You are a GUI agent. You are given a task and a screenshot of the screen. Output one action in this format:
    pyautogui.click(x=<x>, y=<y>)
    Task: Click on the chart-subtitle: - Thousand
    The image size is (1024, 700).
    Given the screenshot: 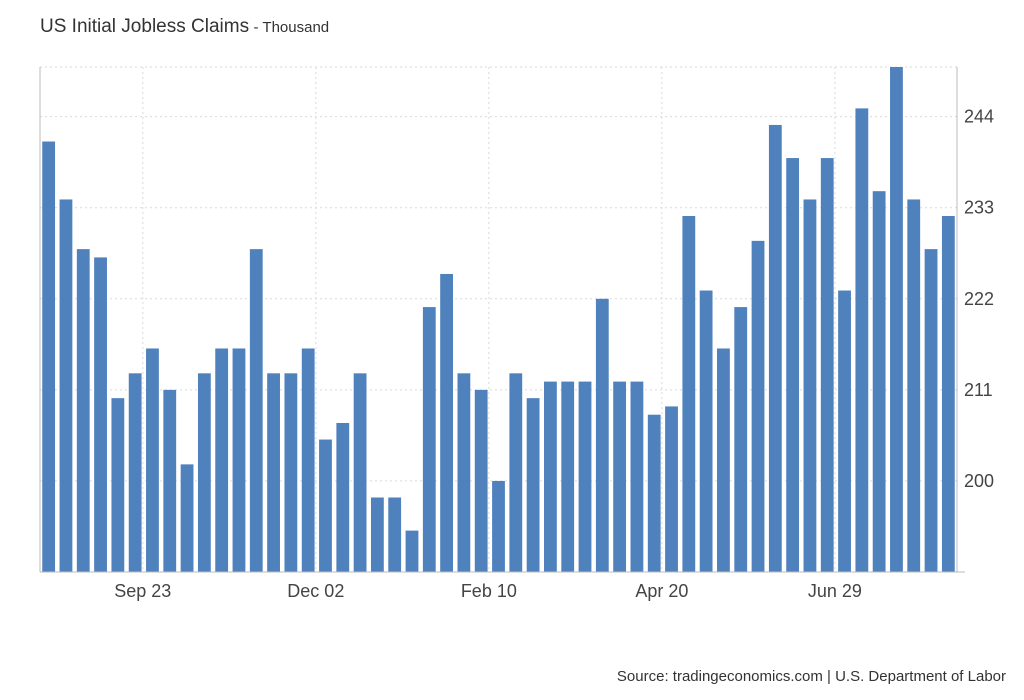 What is the action you would take?
    pyautogui.click(x=291, y=27)
    